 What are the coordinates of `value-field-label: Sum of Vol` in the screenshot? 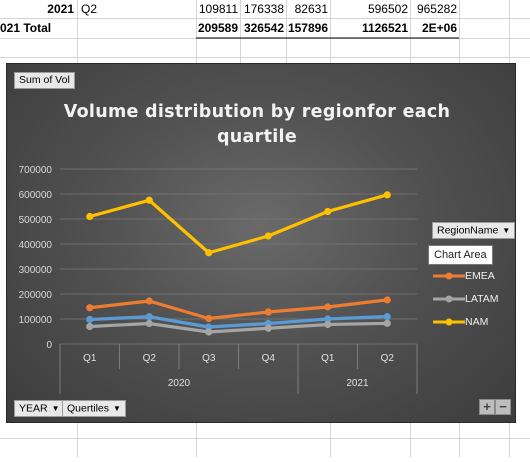 It's located at (44, 80).